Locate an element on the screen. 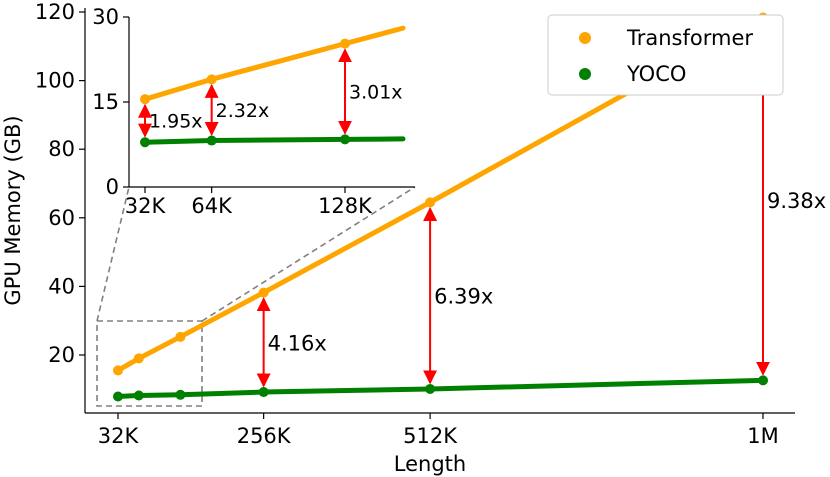  y-tick-label: 20 is located at coordinates (61, 355).